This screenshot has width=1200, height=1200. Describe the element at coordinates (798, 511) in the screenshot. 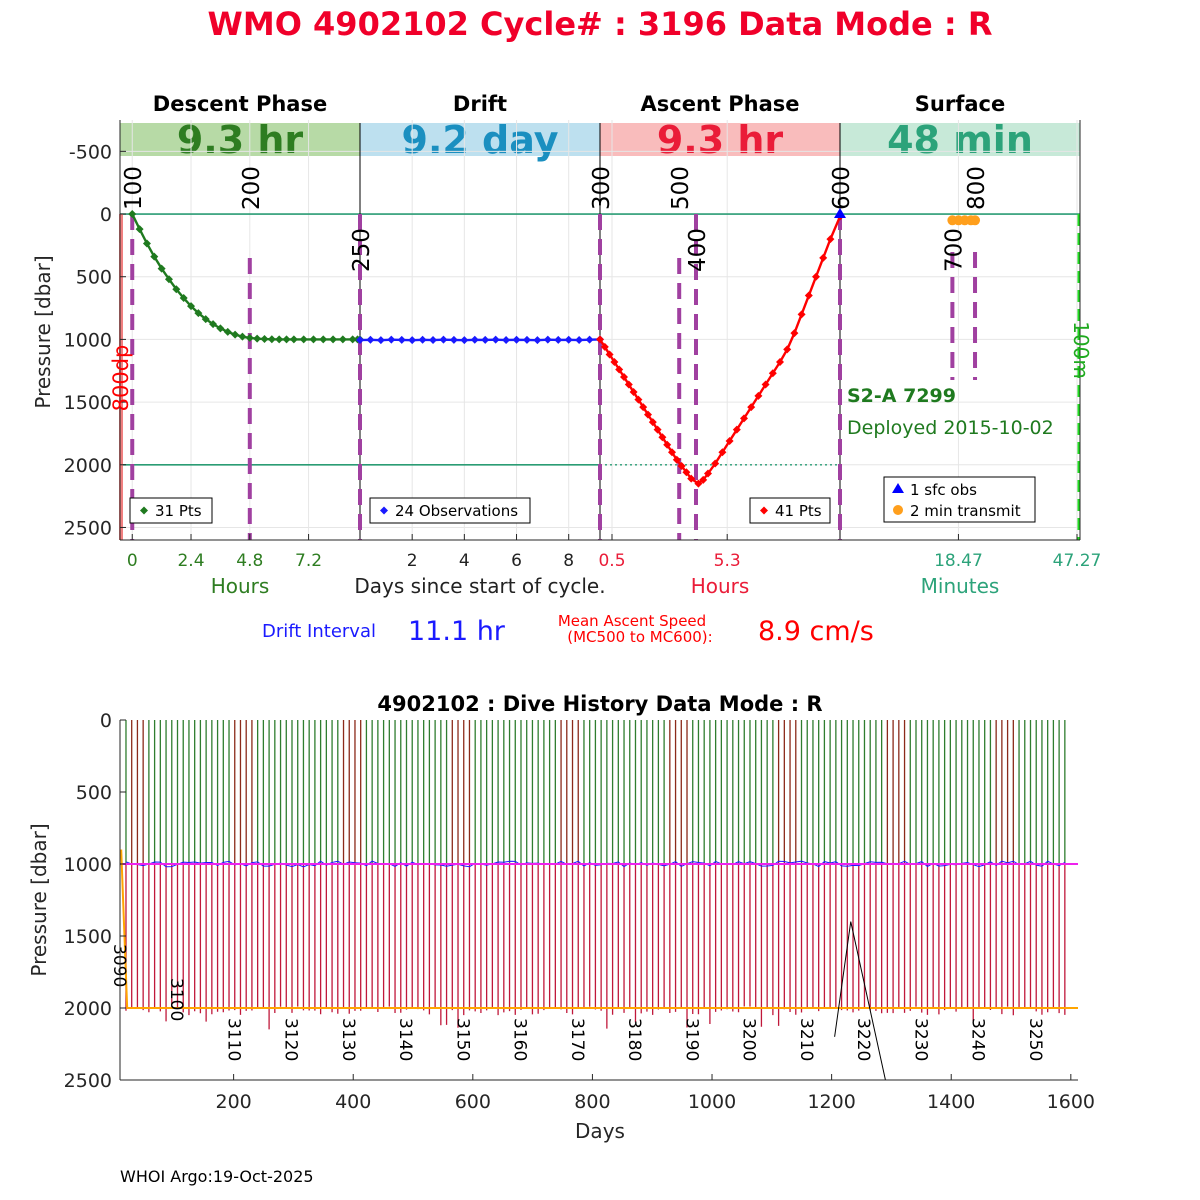

I see `legend-text-2: 41 Pts` at that location.